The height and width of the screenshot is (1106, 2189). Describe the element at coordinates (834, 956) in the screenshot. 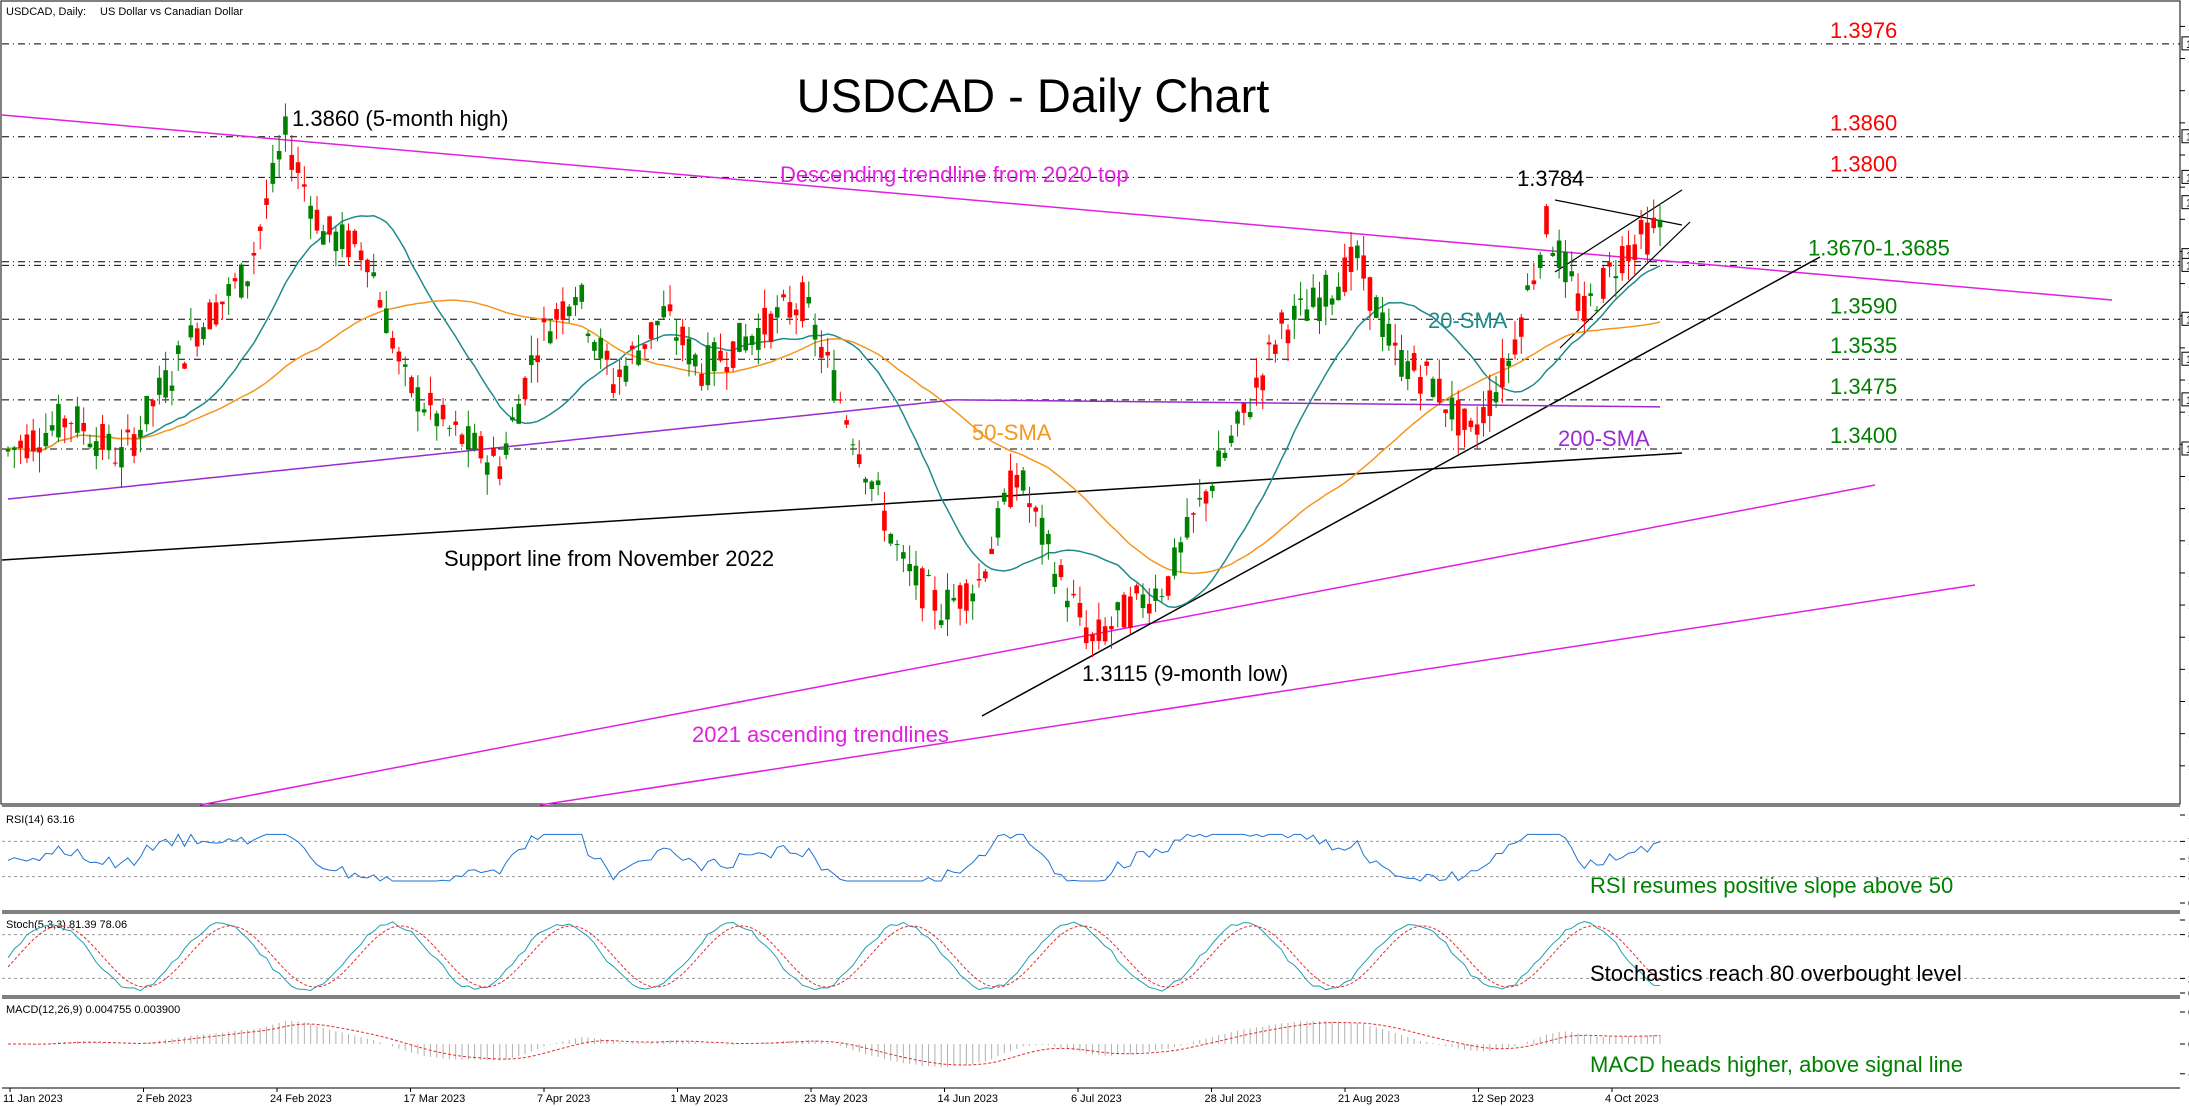

I see `stoch-signal-line` at that location.